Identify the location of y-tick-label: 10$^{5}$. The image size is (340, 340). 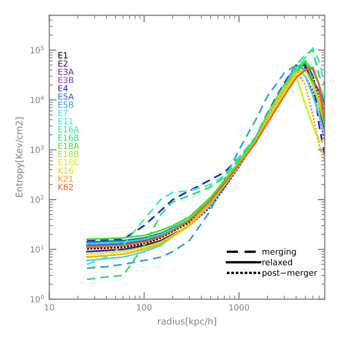
(37, 50).